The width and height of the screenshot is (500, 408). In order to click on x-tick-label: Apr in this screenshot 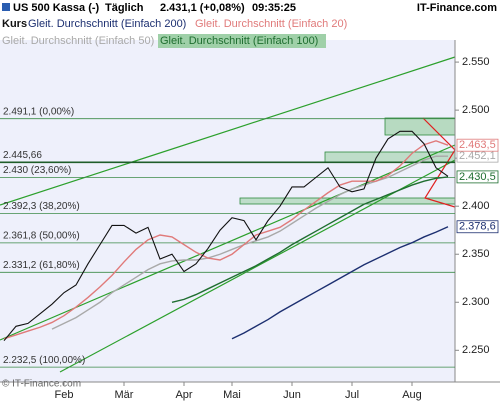, I will do `click(183, 395)`.